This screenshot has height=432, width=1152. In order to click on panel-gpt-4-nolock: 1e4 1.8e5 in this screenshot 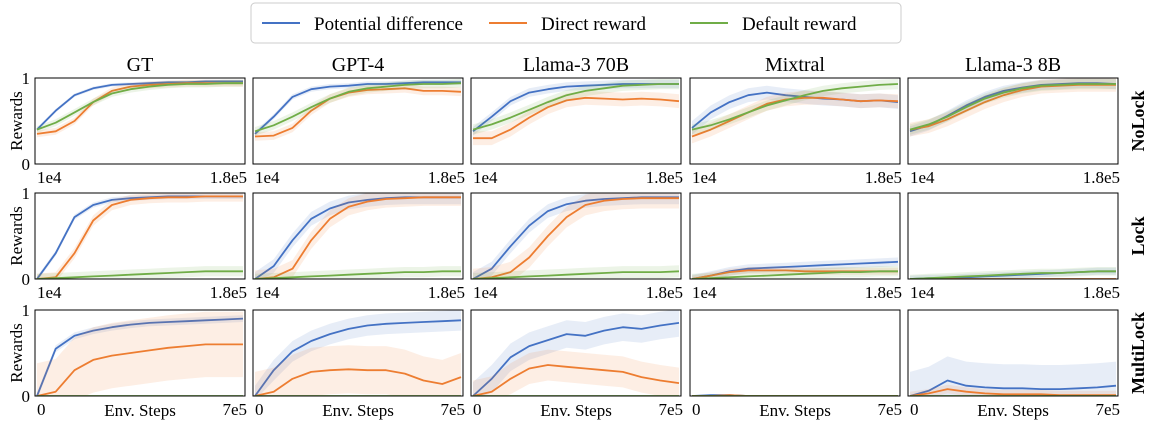, I will do `click(358, 132)`.